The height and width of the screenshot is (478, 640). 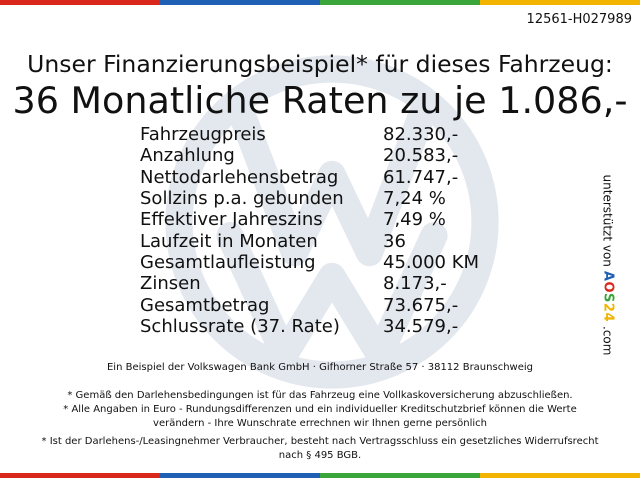 What do you see at coordinates (309, 134) in the screenshot?
I see `detail-row: Fahrzeugpreis 82.330,-` at bounding box center [309, 134].